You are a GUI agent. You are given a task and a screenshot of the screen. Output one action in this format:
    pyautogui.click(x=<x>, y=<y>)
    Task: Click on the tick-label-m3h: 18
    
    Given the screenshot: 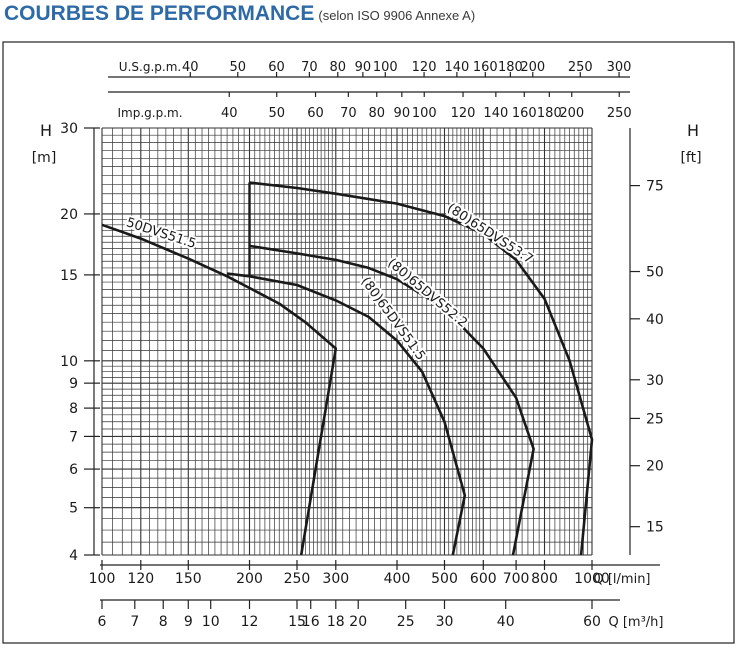 What is the action you would take?
    pyautogui.click(x=336, y=622)
    